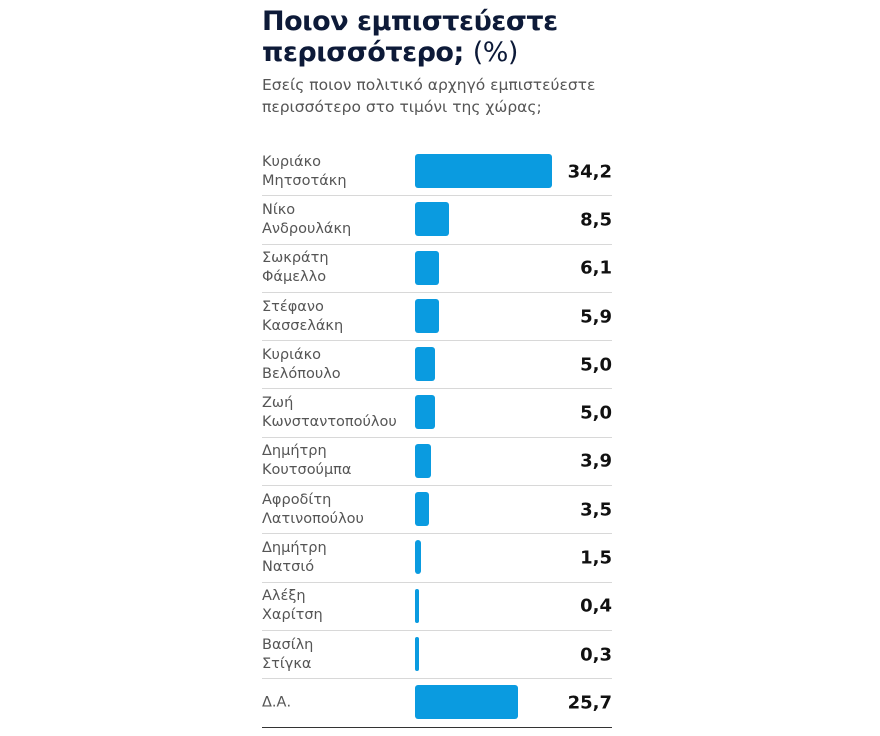 This screenshot has width=880, height=736. What do you see at coordinates (437, 510) in the screenshot?
I see `bar-row: Αφροδίτη Λατινοπούλου 3,5` at bounding box center [437, 510].